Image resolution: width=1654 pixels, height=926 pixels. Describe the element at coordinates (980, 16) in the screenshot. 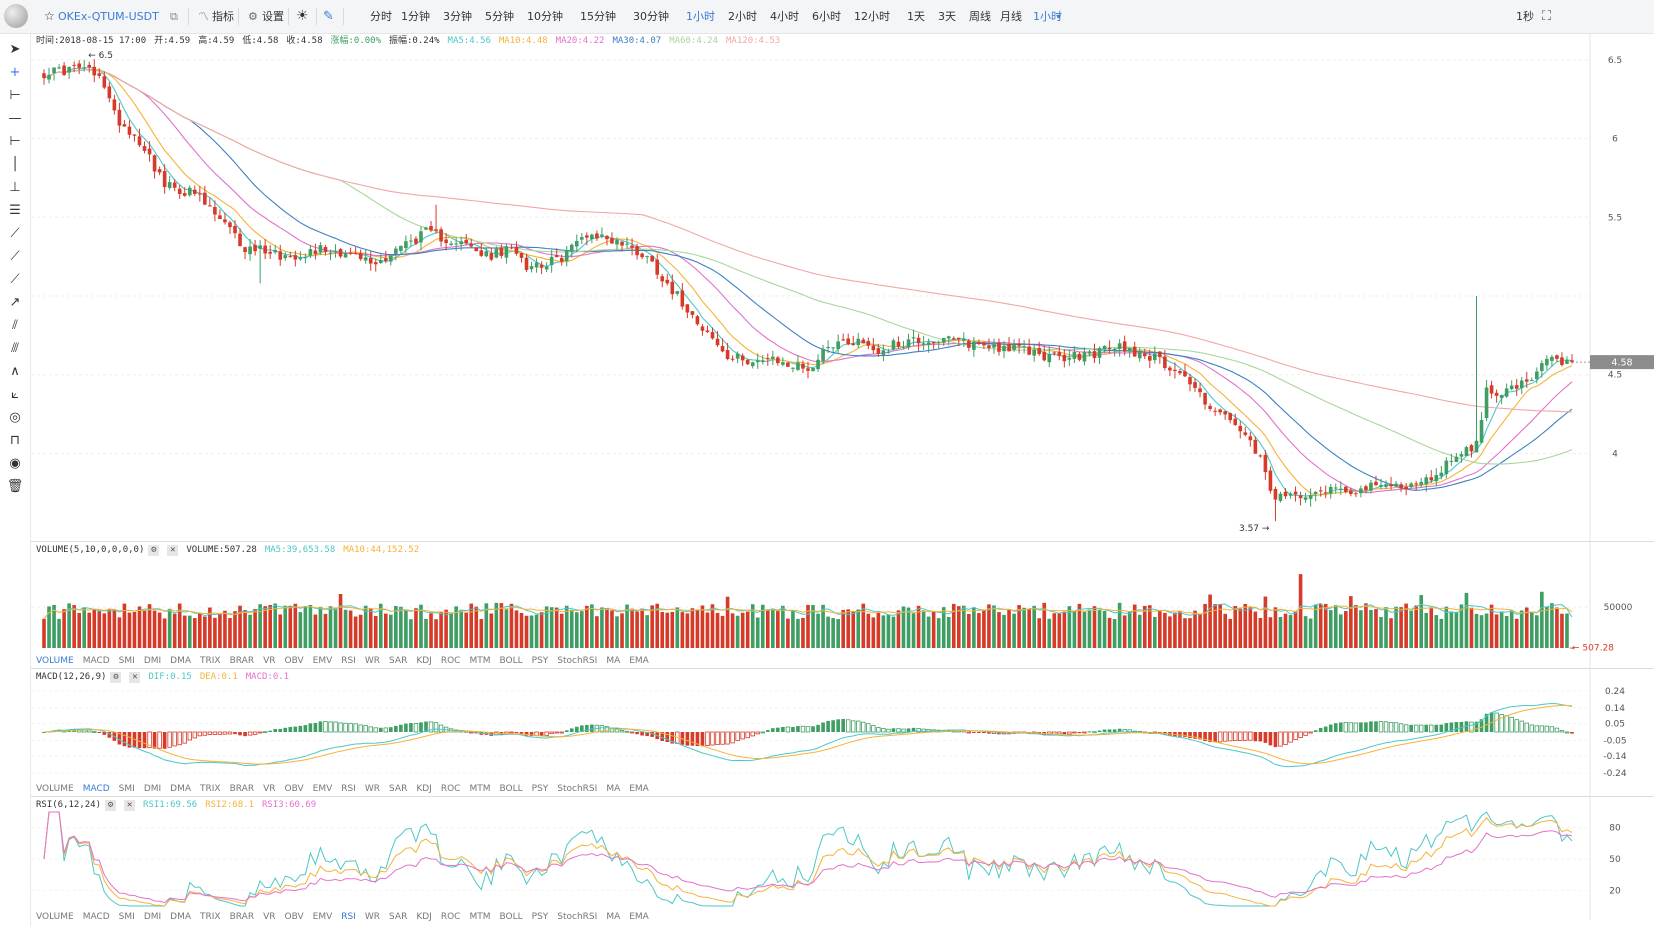

I see `interval-tab: 周线` at that location.